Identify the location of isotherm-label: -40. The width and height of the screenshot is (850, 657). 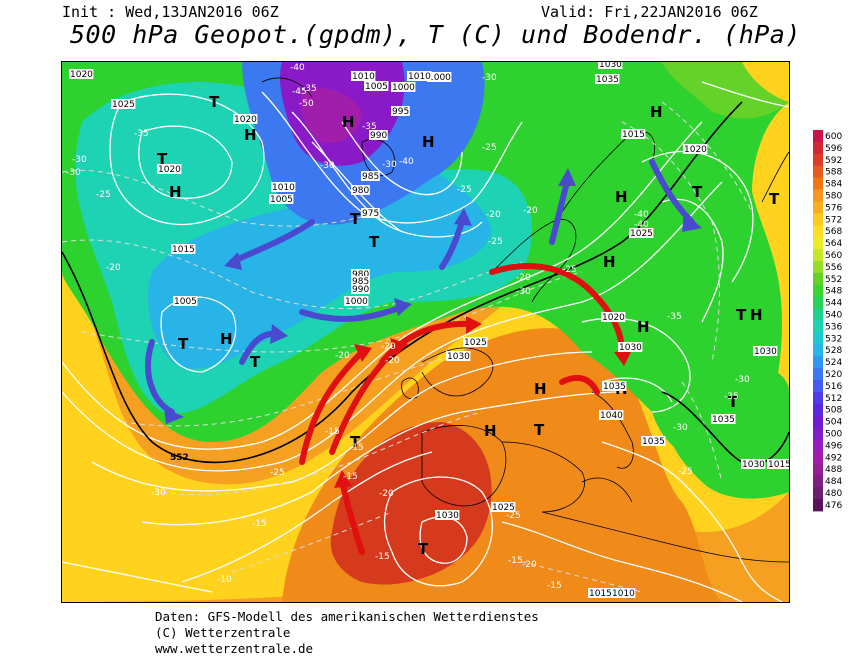
(641, 215).